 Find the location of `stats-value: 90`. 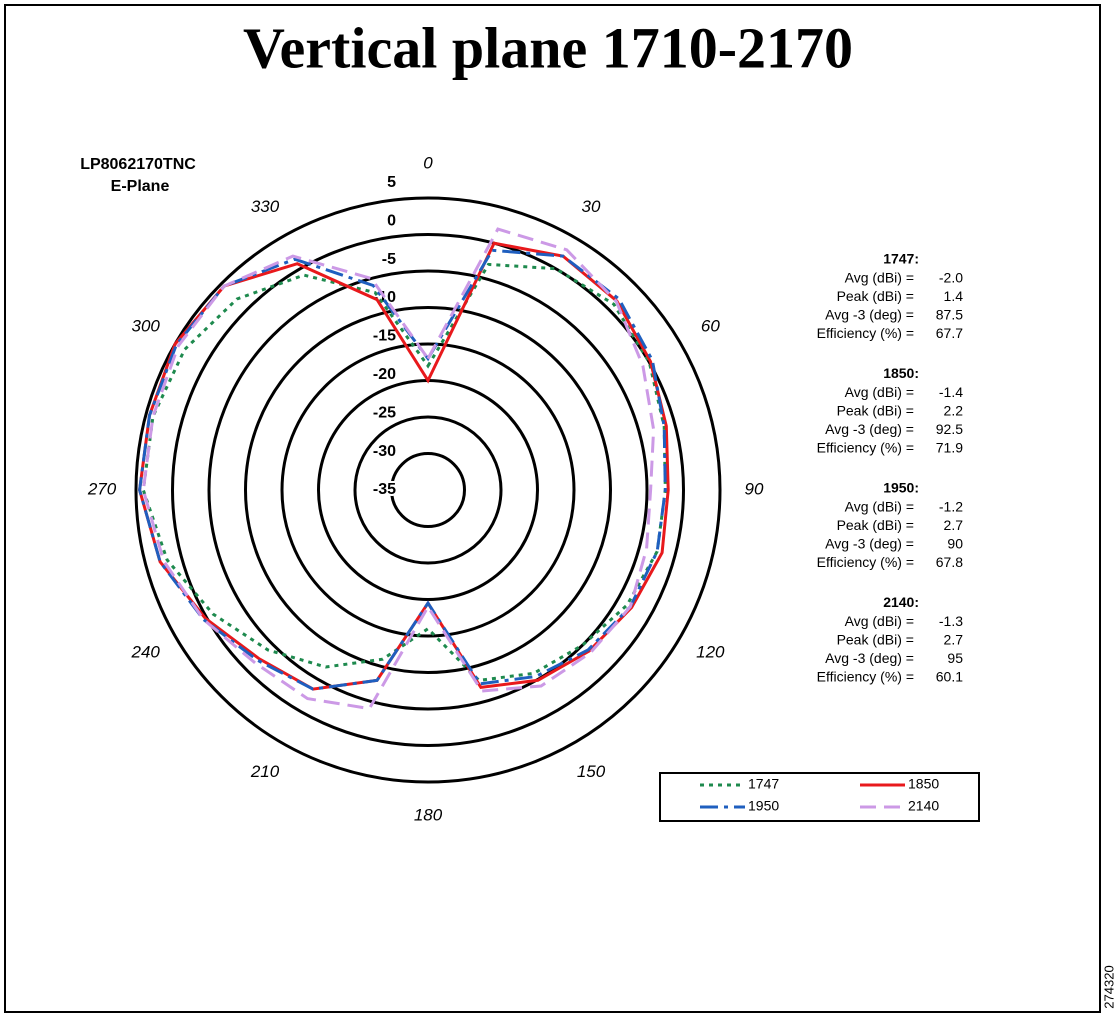

stats-value: 90 is located at coordinates (955, 544).